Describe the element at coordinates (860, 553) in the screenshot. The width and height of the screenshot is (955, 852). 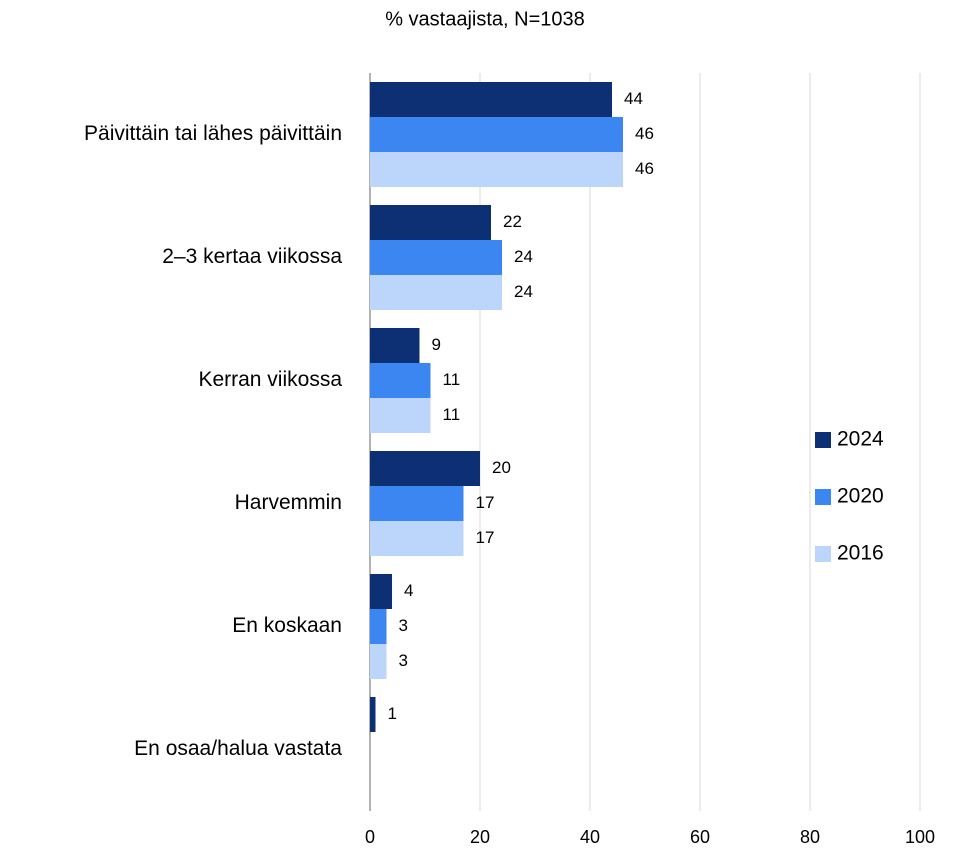
I see `legend-label: 2016` at that location.